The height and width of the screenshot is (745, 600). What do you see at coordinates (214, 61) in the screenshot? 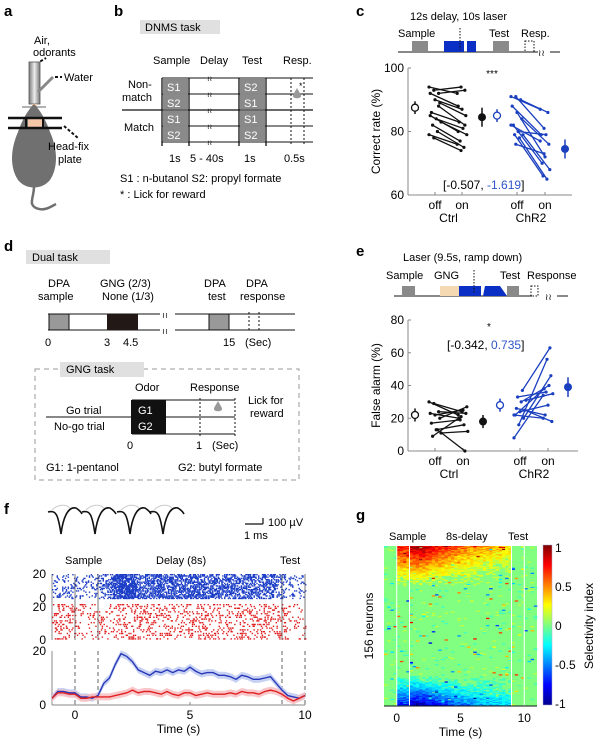
I see `header-delay: Delay` at bounding box center [214, 61].